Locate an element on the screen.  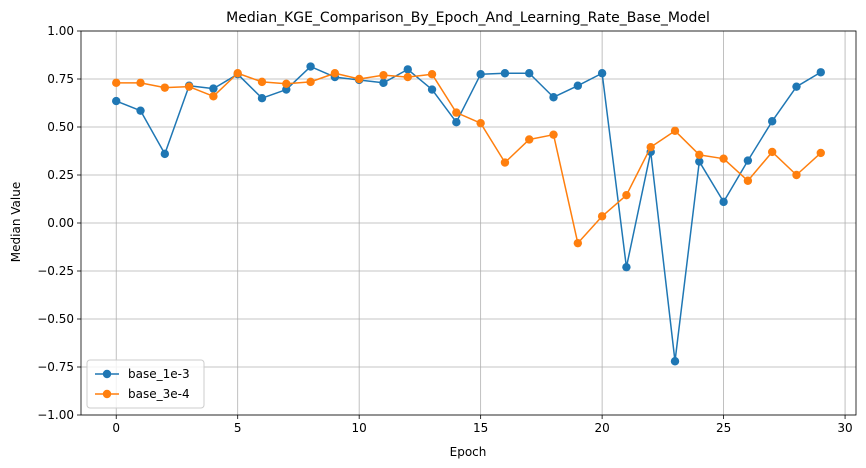
y-tick-label: −0.25 is located at coordinates (55, 271).